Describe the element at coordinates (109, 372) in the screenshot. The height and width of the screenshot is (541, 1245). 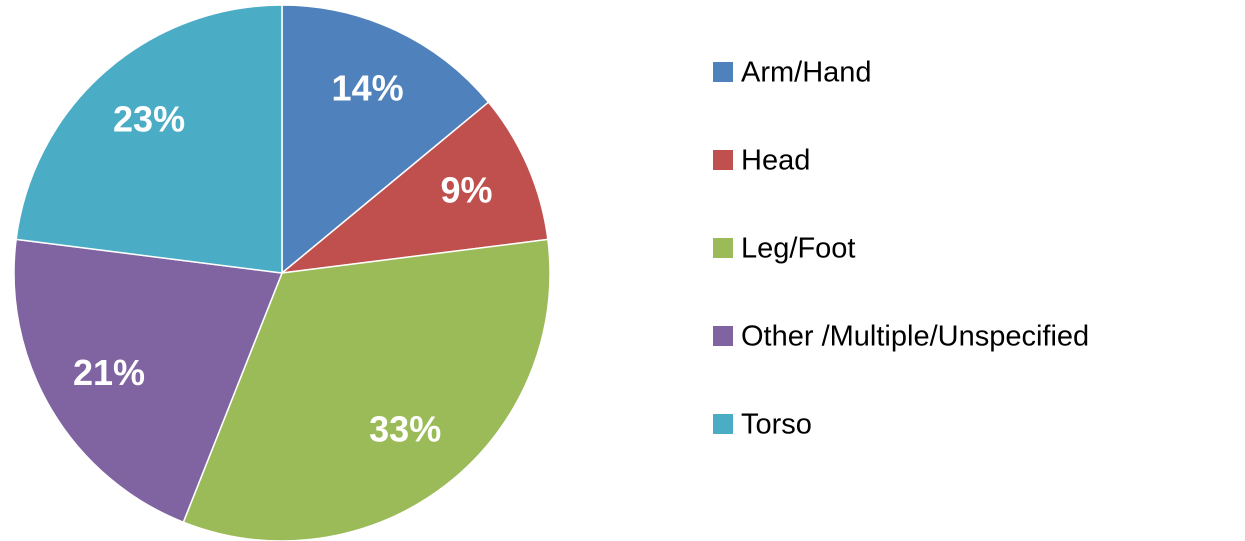
I see `value-label: 21%` at that location.